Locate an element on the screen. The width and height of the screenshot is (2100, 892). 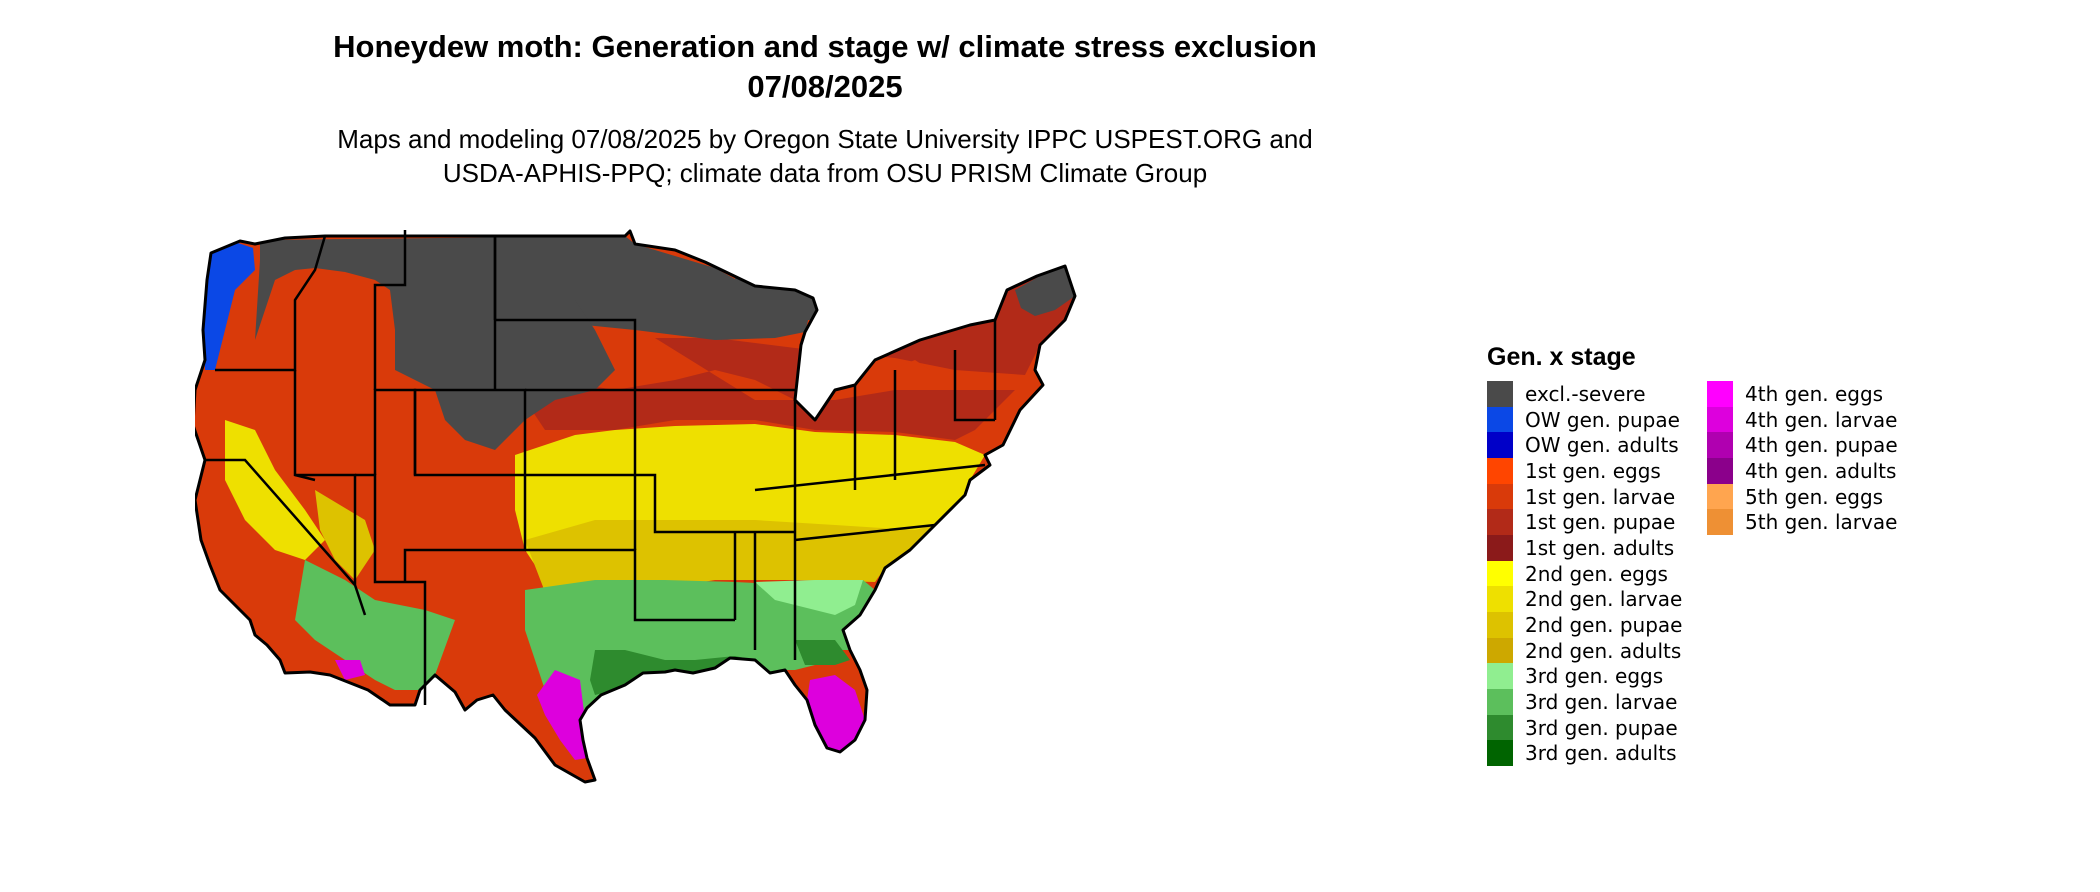
legend-label: 4th gen. eggs is located at coordinates (1814, 393).